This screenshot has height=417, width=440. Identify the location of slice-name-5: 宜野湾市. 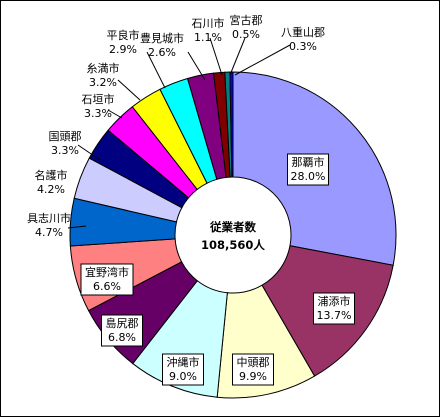
(107, 272).